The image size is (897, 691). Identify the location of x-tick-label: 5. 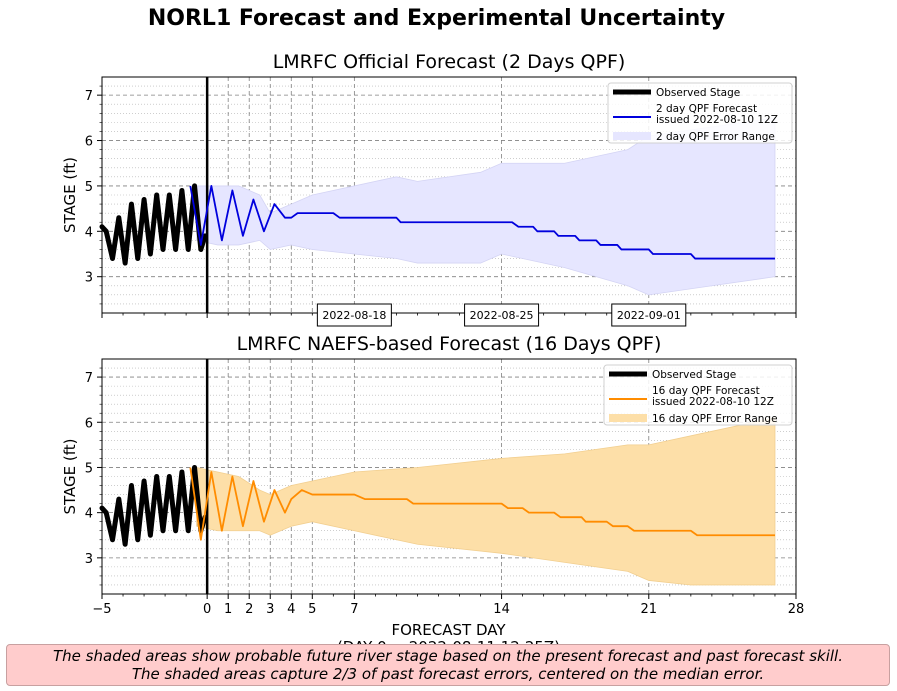
(312, 609).